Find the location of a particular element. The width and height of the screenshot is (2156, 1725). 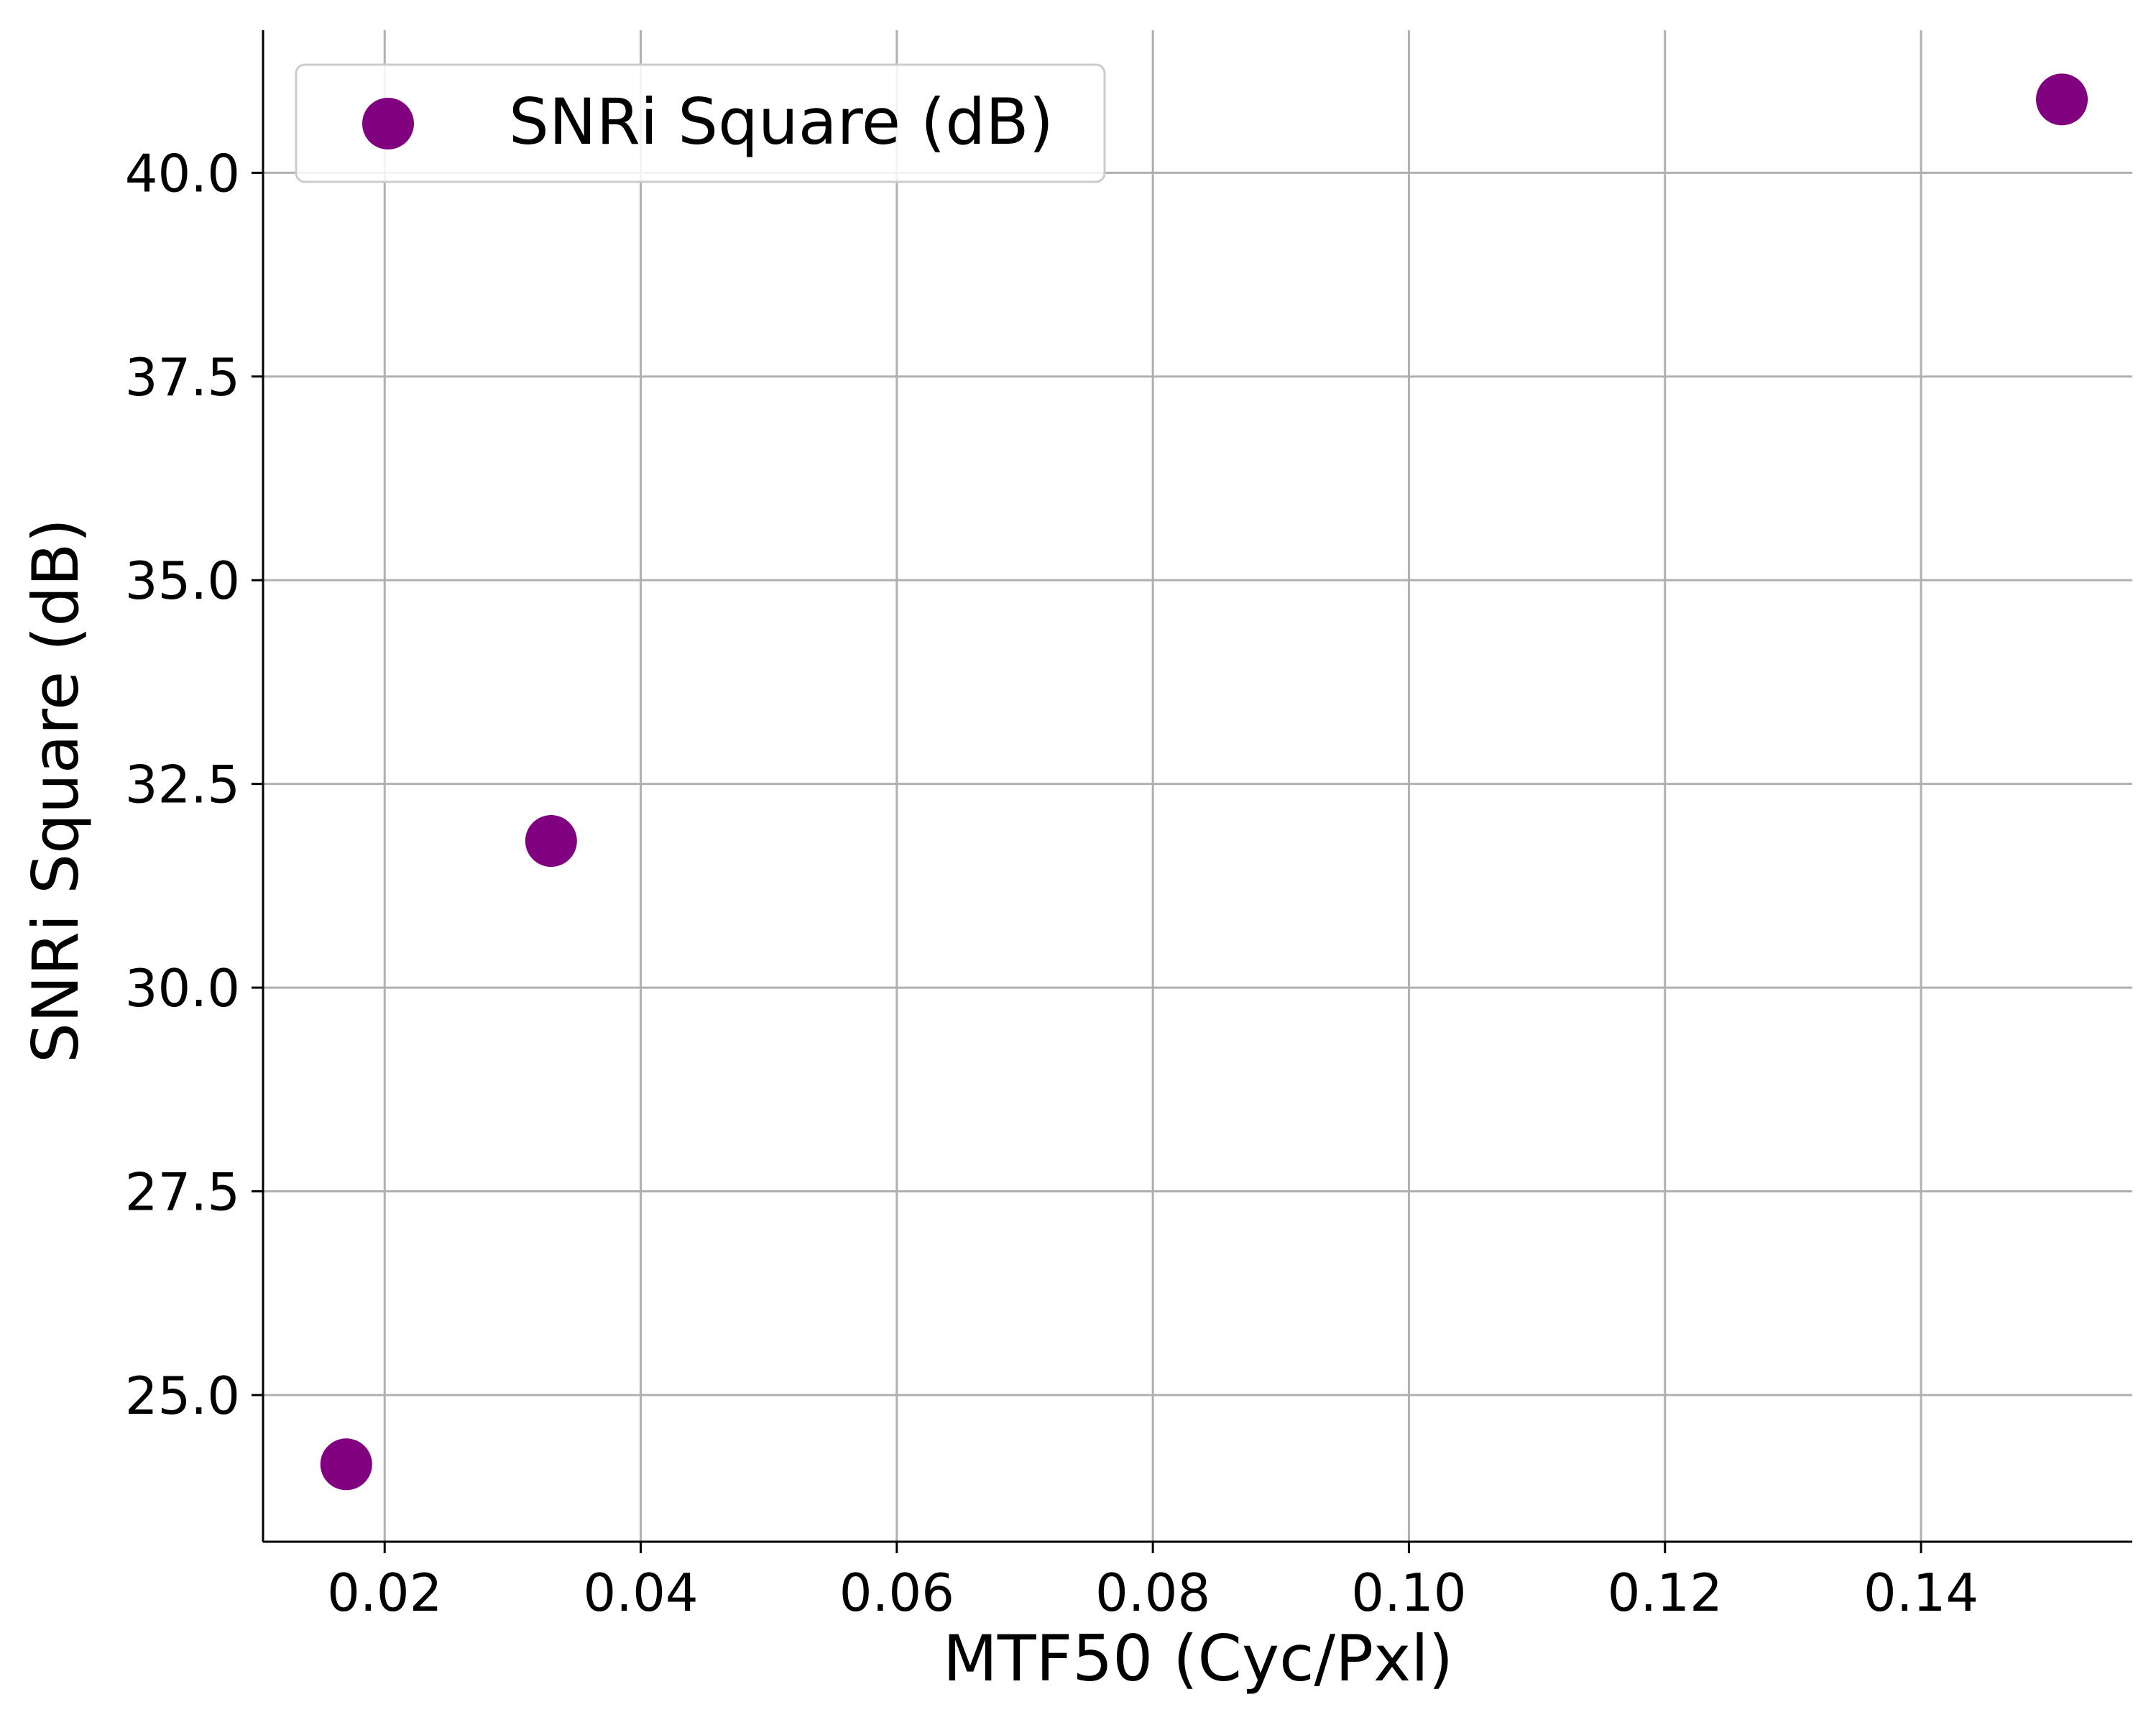

y-tick-label: 35.0 is located at coordinates (182, 581).